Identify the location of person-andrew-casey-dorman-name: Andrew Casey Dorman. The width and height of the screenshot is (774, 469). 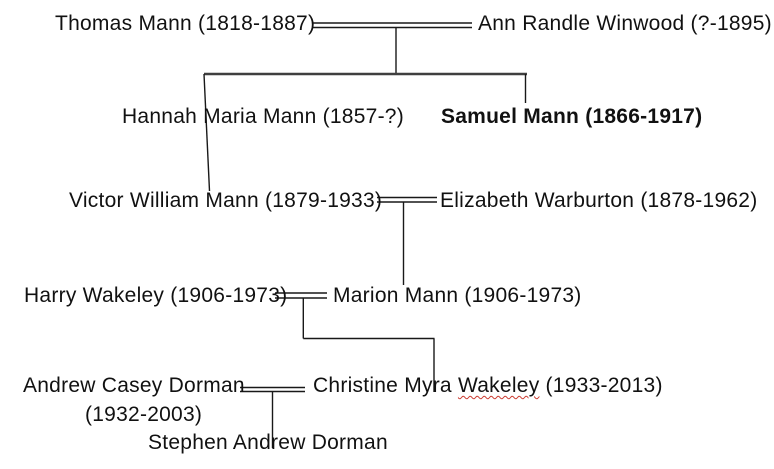
(134, 385).